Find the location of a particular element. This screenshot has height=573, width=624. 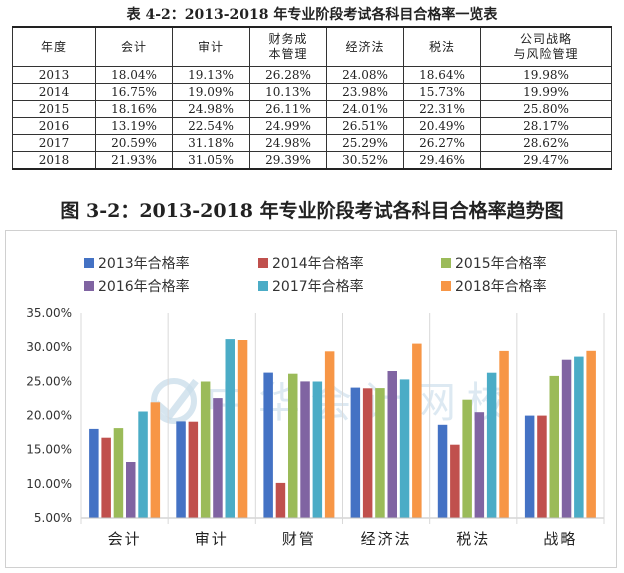

table-rate-cell: 15.73% is located at coordinates (442, 92).